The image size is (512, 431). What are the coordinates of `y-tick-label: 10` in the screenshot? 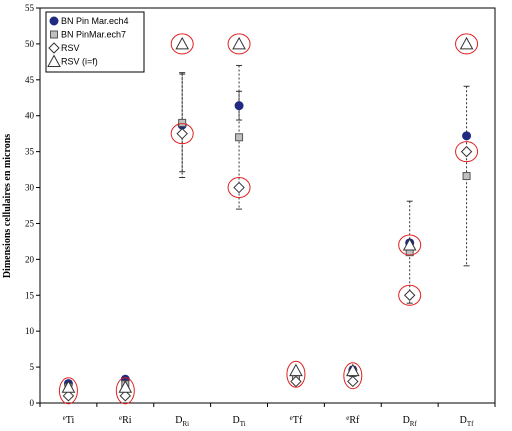 It's located at (30, 331).